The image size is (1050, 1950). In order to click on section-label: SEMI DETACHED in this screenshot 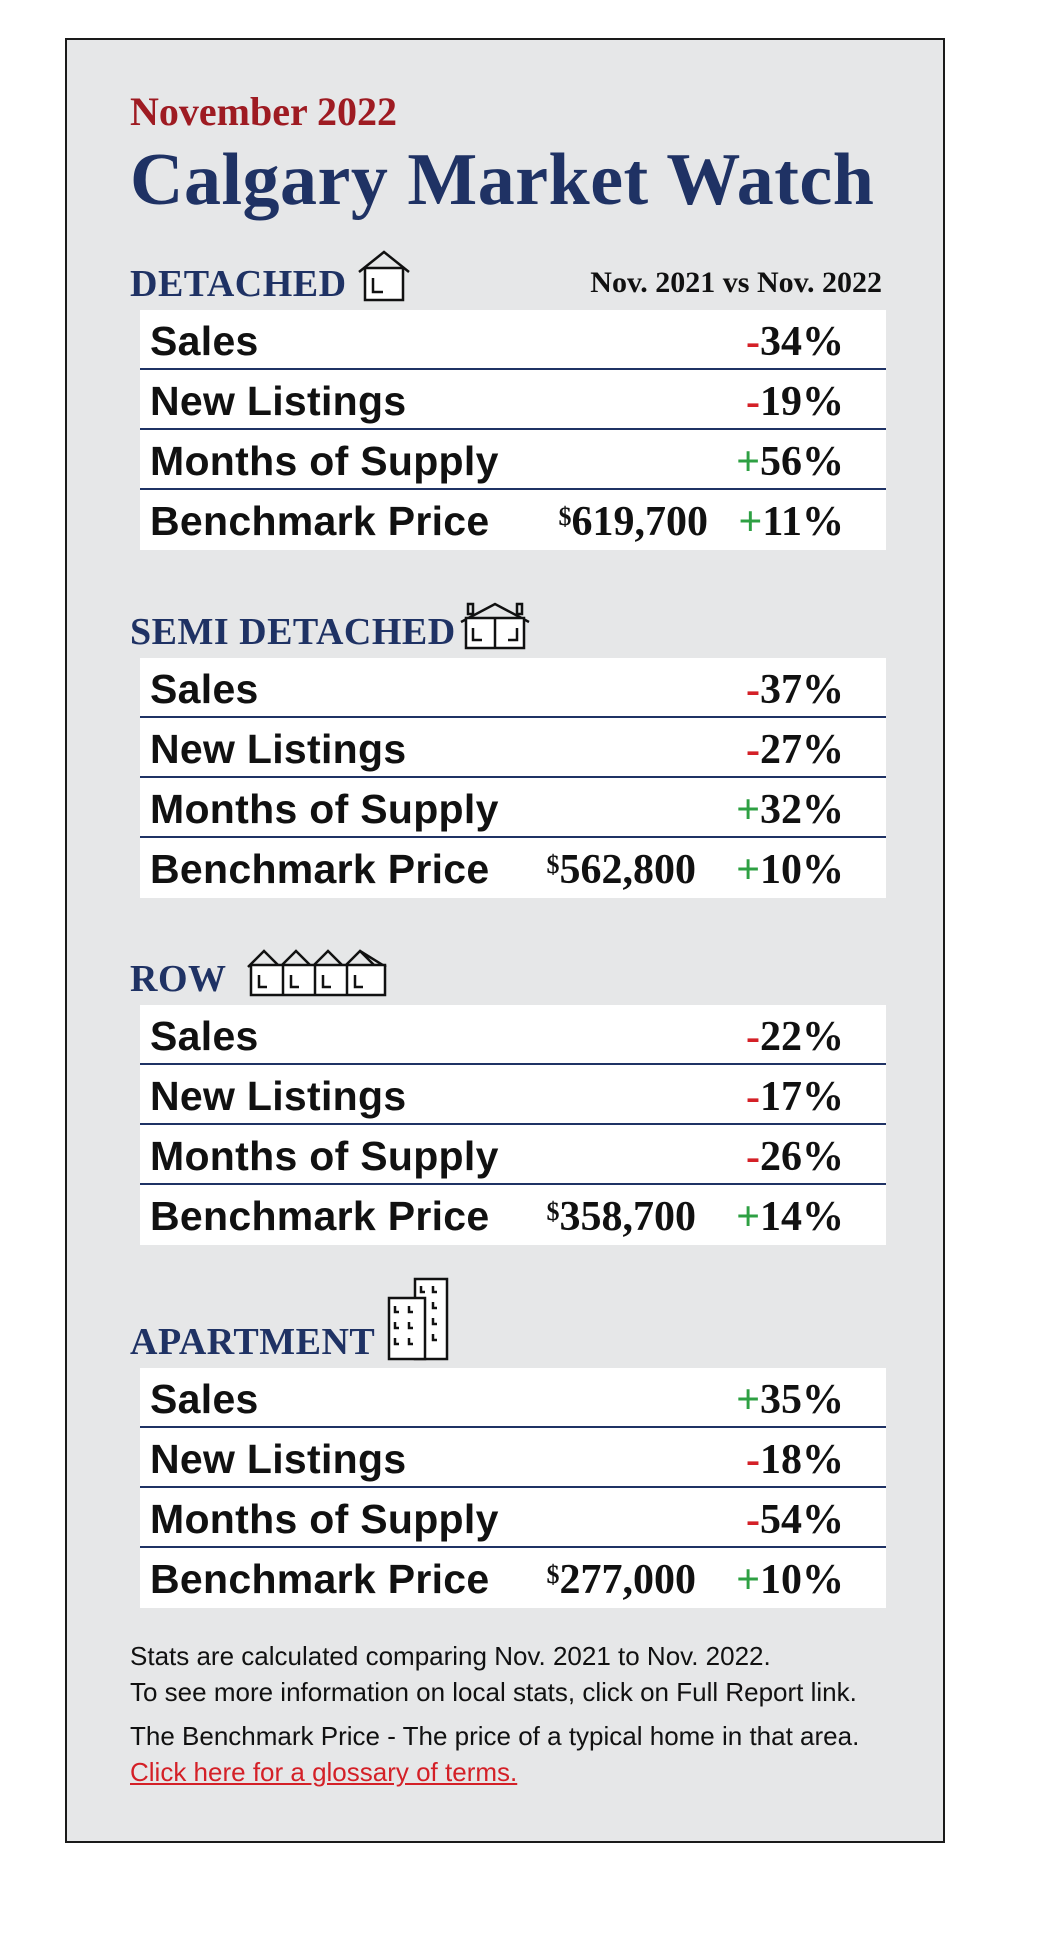, I will do `click(293, 632)`.